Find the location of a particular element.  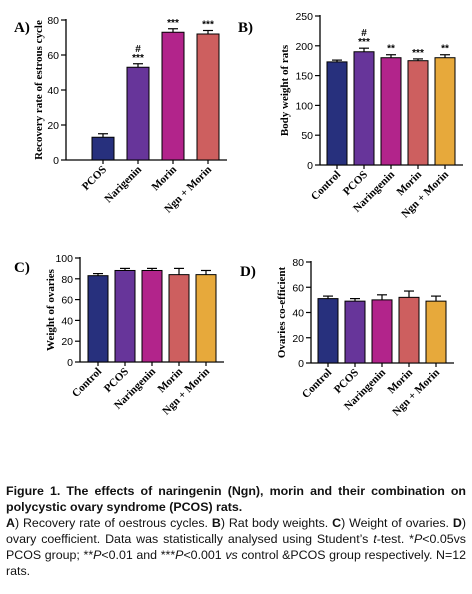

y-tick-label: 50 is located at coordinates (307, 136).